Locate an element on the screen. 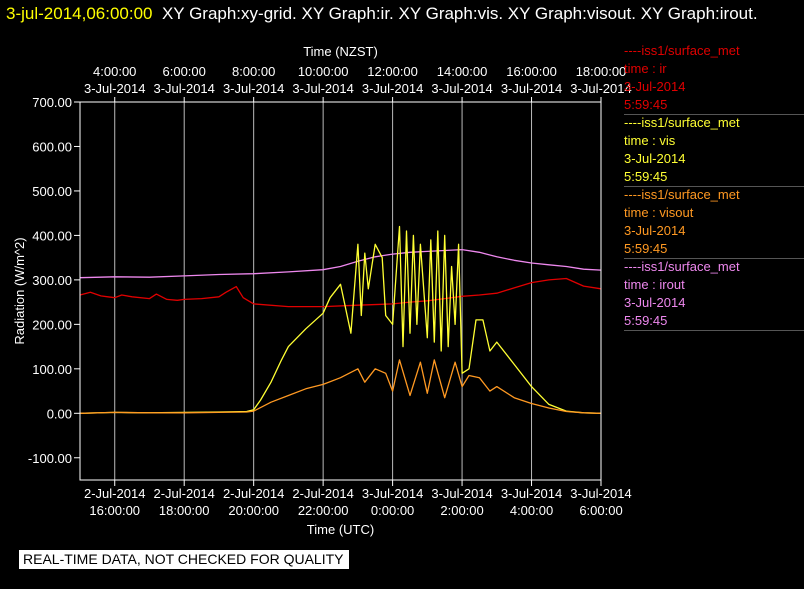 This screenshot has width=804, height=589. legend-var: time : irout is located at coordinates (654, 284).